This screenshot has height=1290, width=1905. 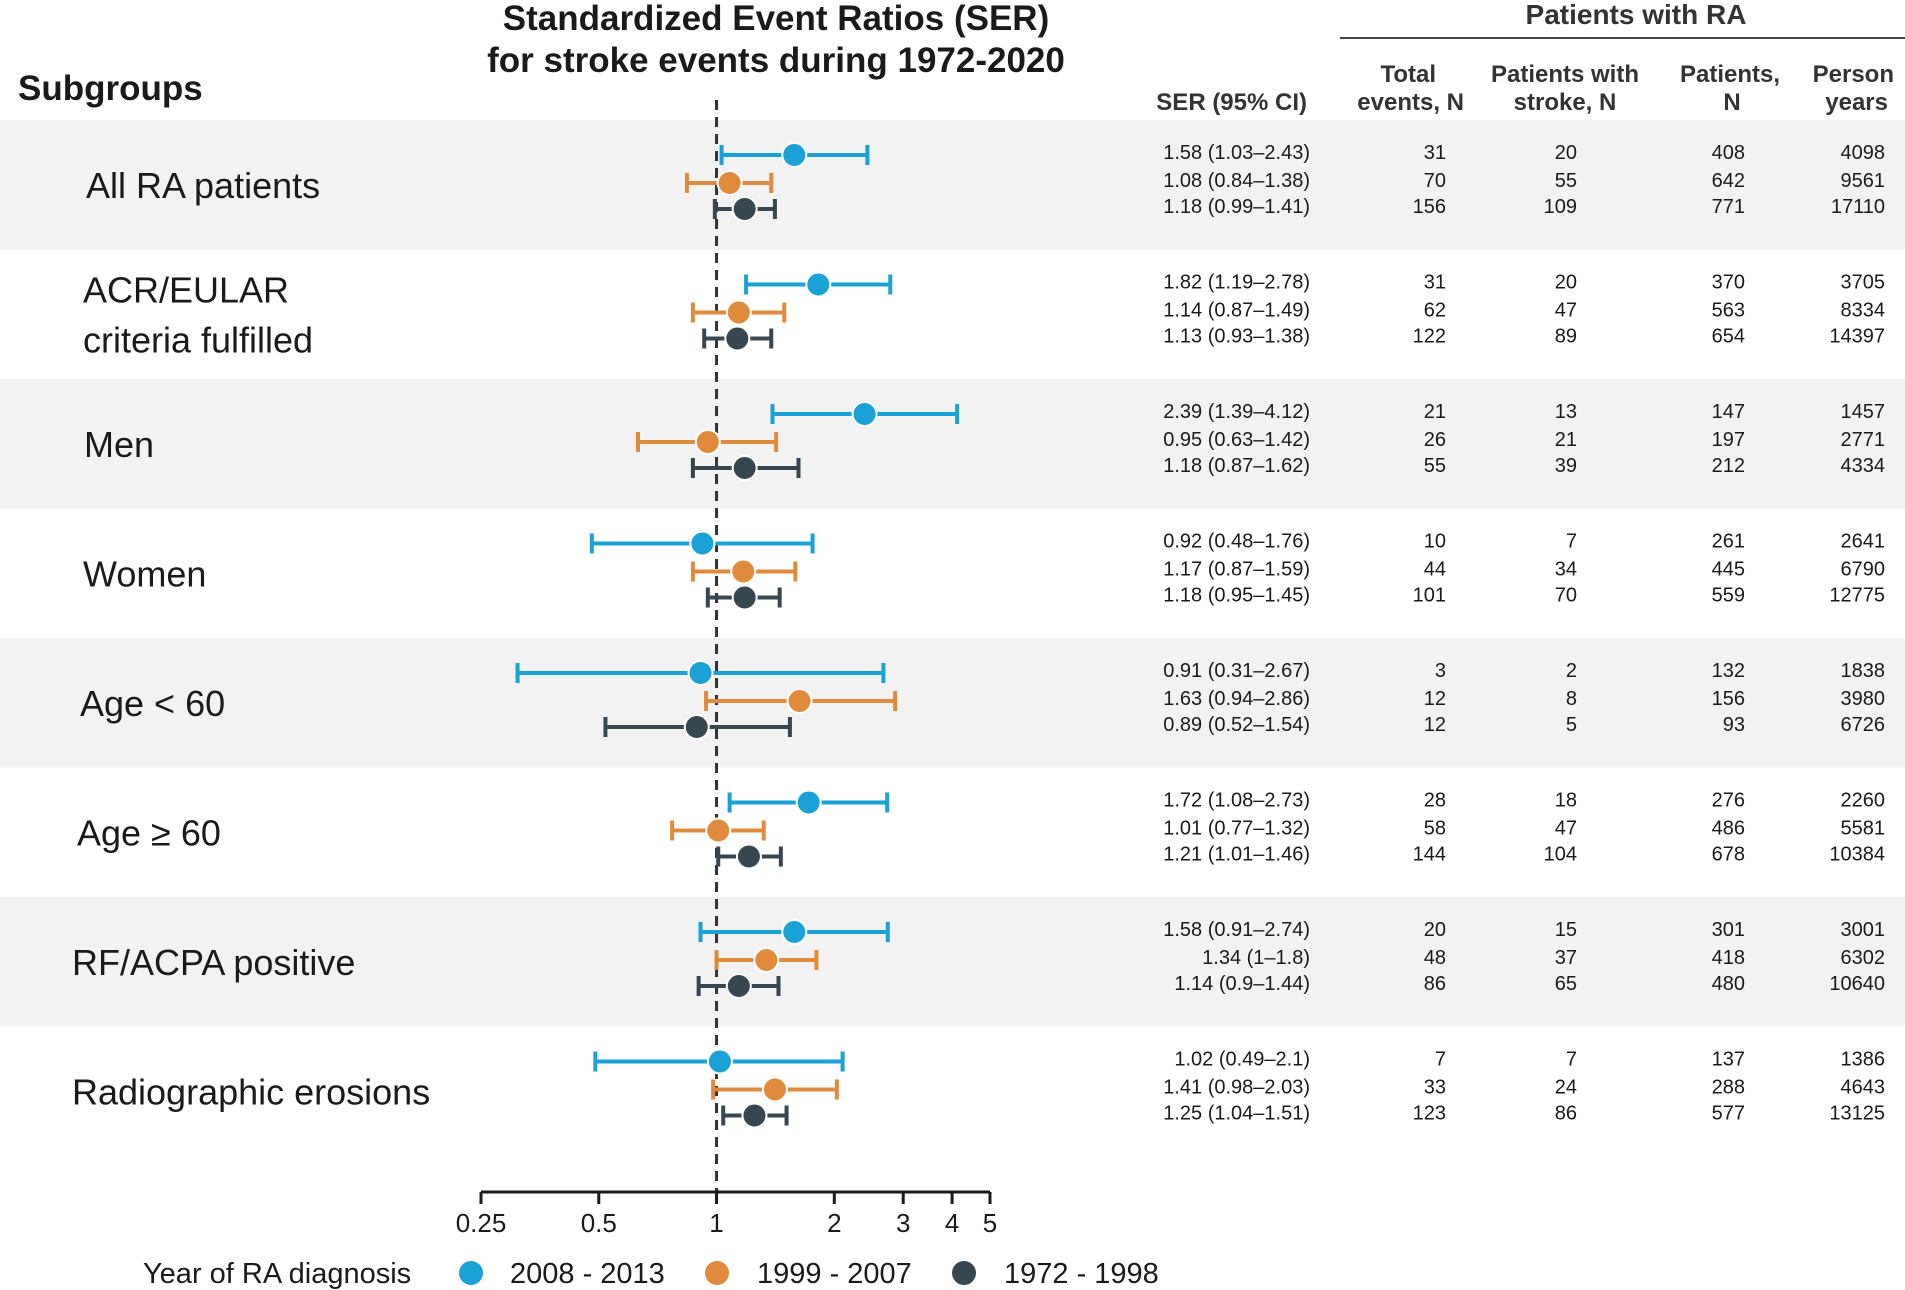 I want to click on point-radiographic-erosions-1972-1998, so click(x=754, y=1115).